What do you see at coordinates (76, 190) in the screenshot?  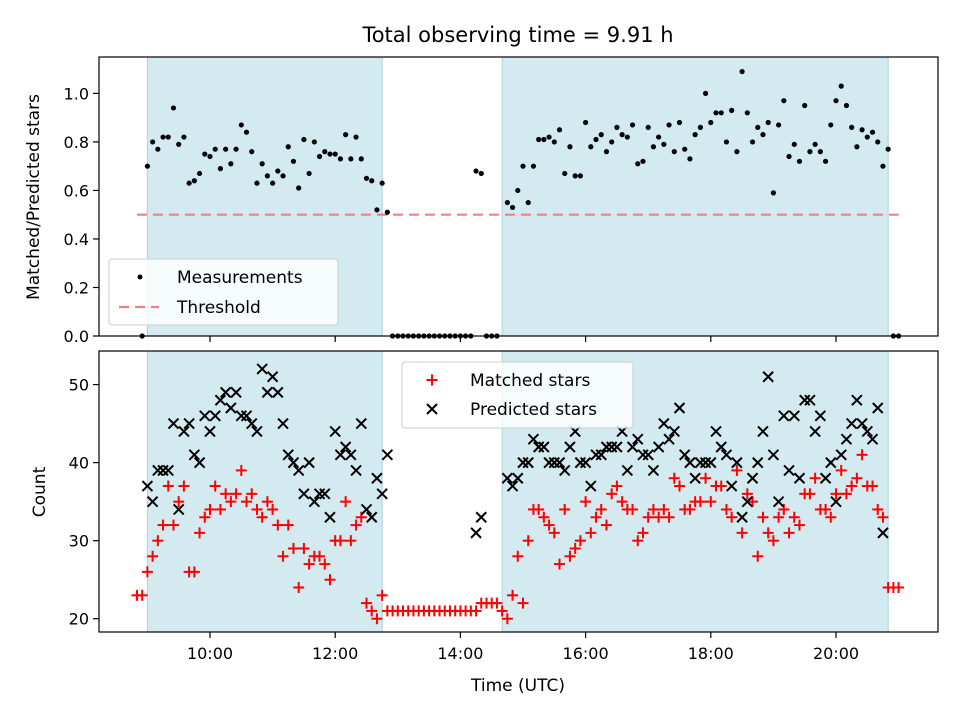 I see `y-tick-label: 0.6` at bounding box center [76, 190].